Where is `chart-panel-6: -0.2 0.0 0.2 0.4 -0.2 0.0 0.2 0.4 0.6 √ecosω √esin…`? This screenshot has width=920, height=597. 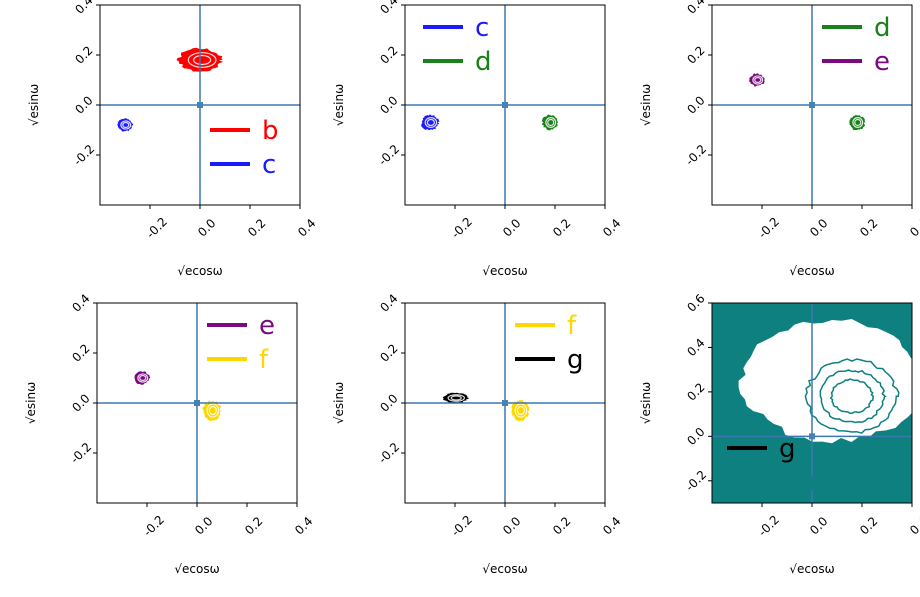
chart-panel-6: -0.2 0.0 0.2 0.4 -0.2 0.0 0.2 0.4 0.6 √ecosω √esin… is located at coordinates (779, 433).